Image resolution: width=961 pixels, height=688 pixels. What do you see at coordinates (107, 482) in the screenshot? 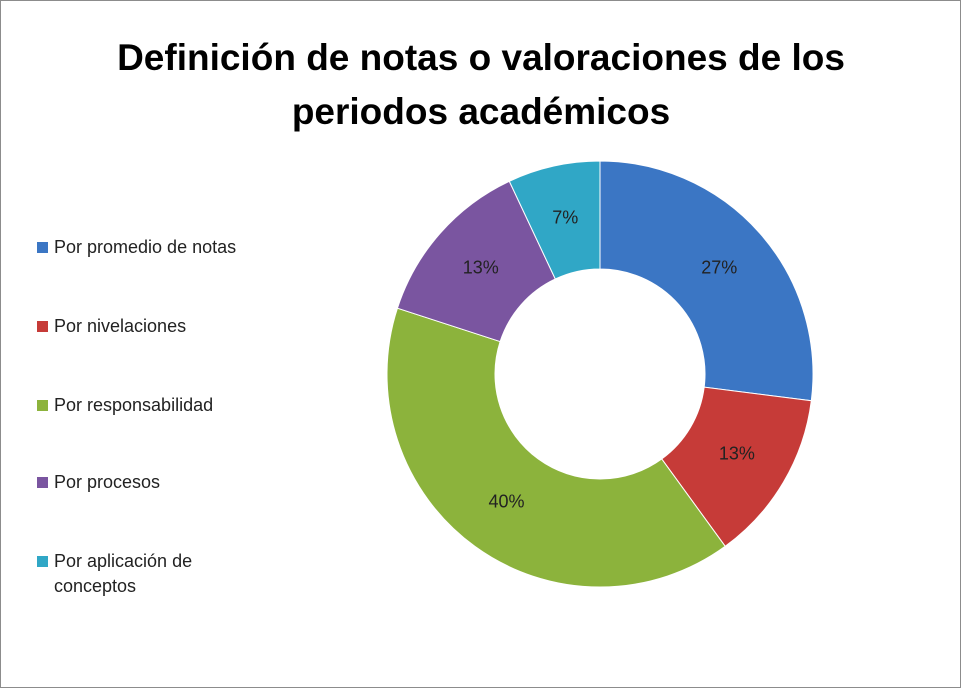
I see `legend-label: Por procesos` at bounding box center [107, 482].